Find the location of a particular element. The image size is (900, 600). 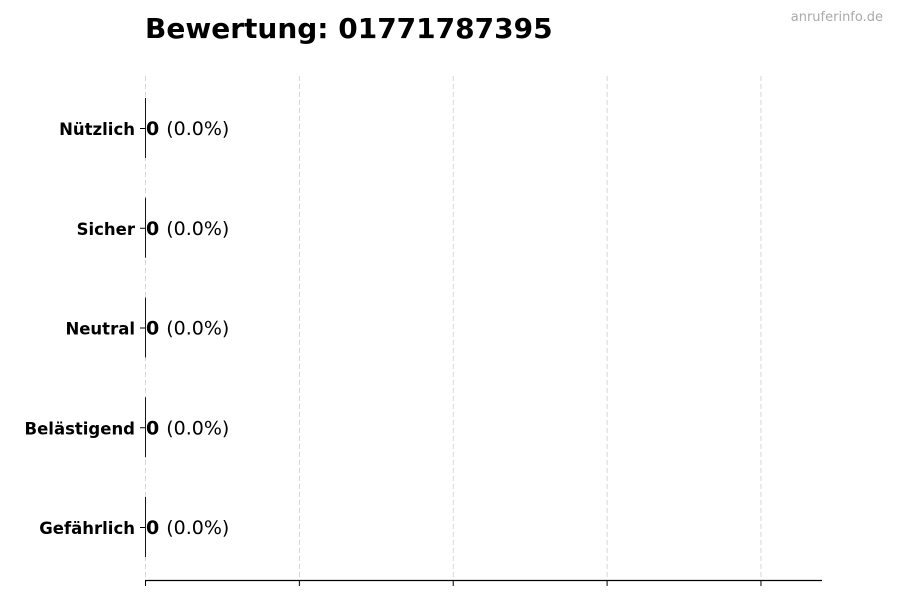

category-label: Belästigend is located at coordinates (80, 428).